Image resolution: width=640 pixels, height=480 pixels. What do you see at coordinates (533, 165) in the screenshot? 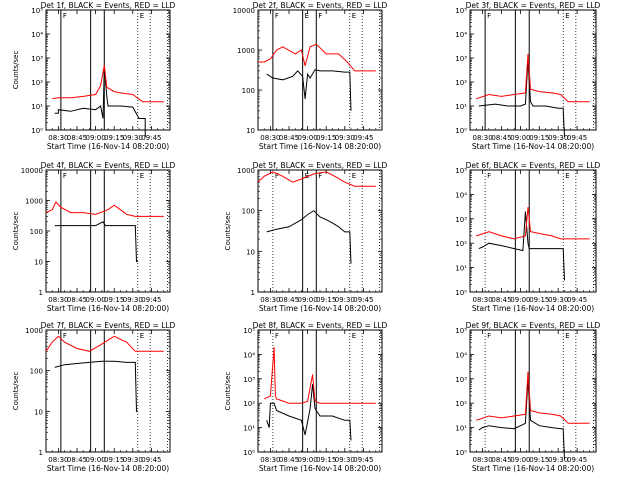
I see `chart-title: Det 6f, BLACK = Events, RED = LLD` at bounding box center [533, 165].